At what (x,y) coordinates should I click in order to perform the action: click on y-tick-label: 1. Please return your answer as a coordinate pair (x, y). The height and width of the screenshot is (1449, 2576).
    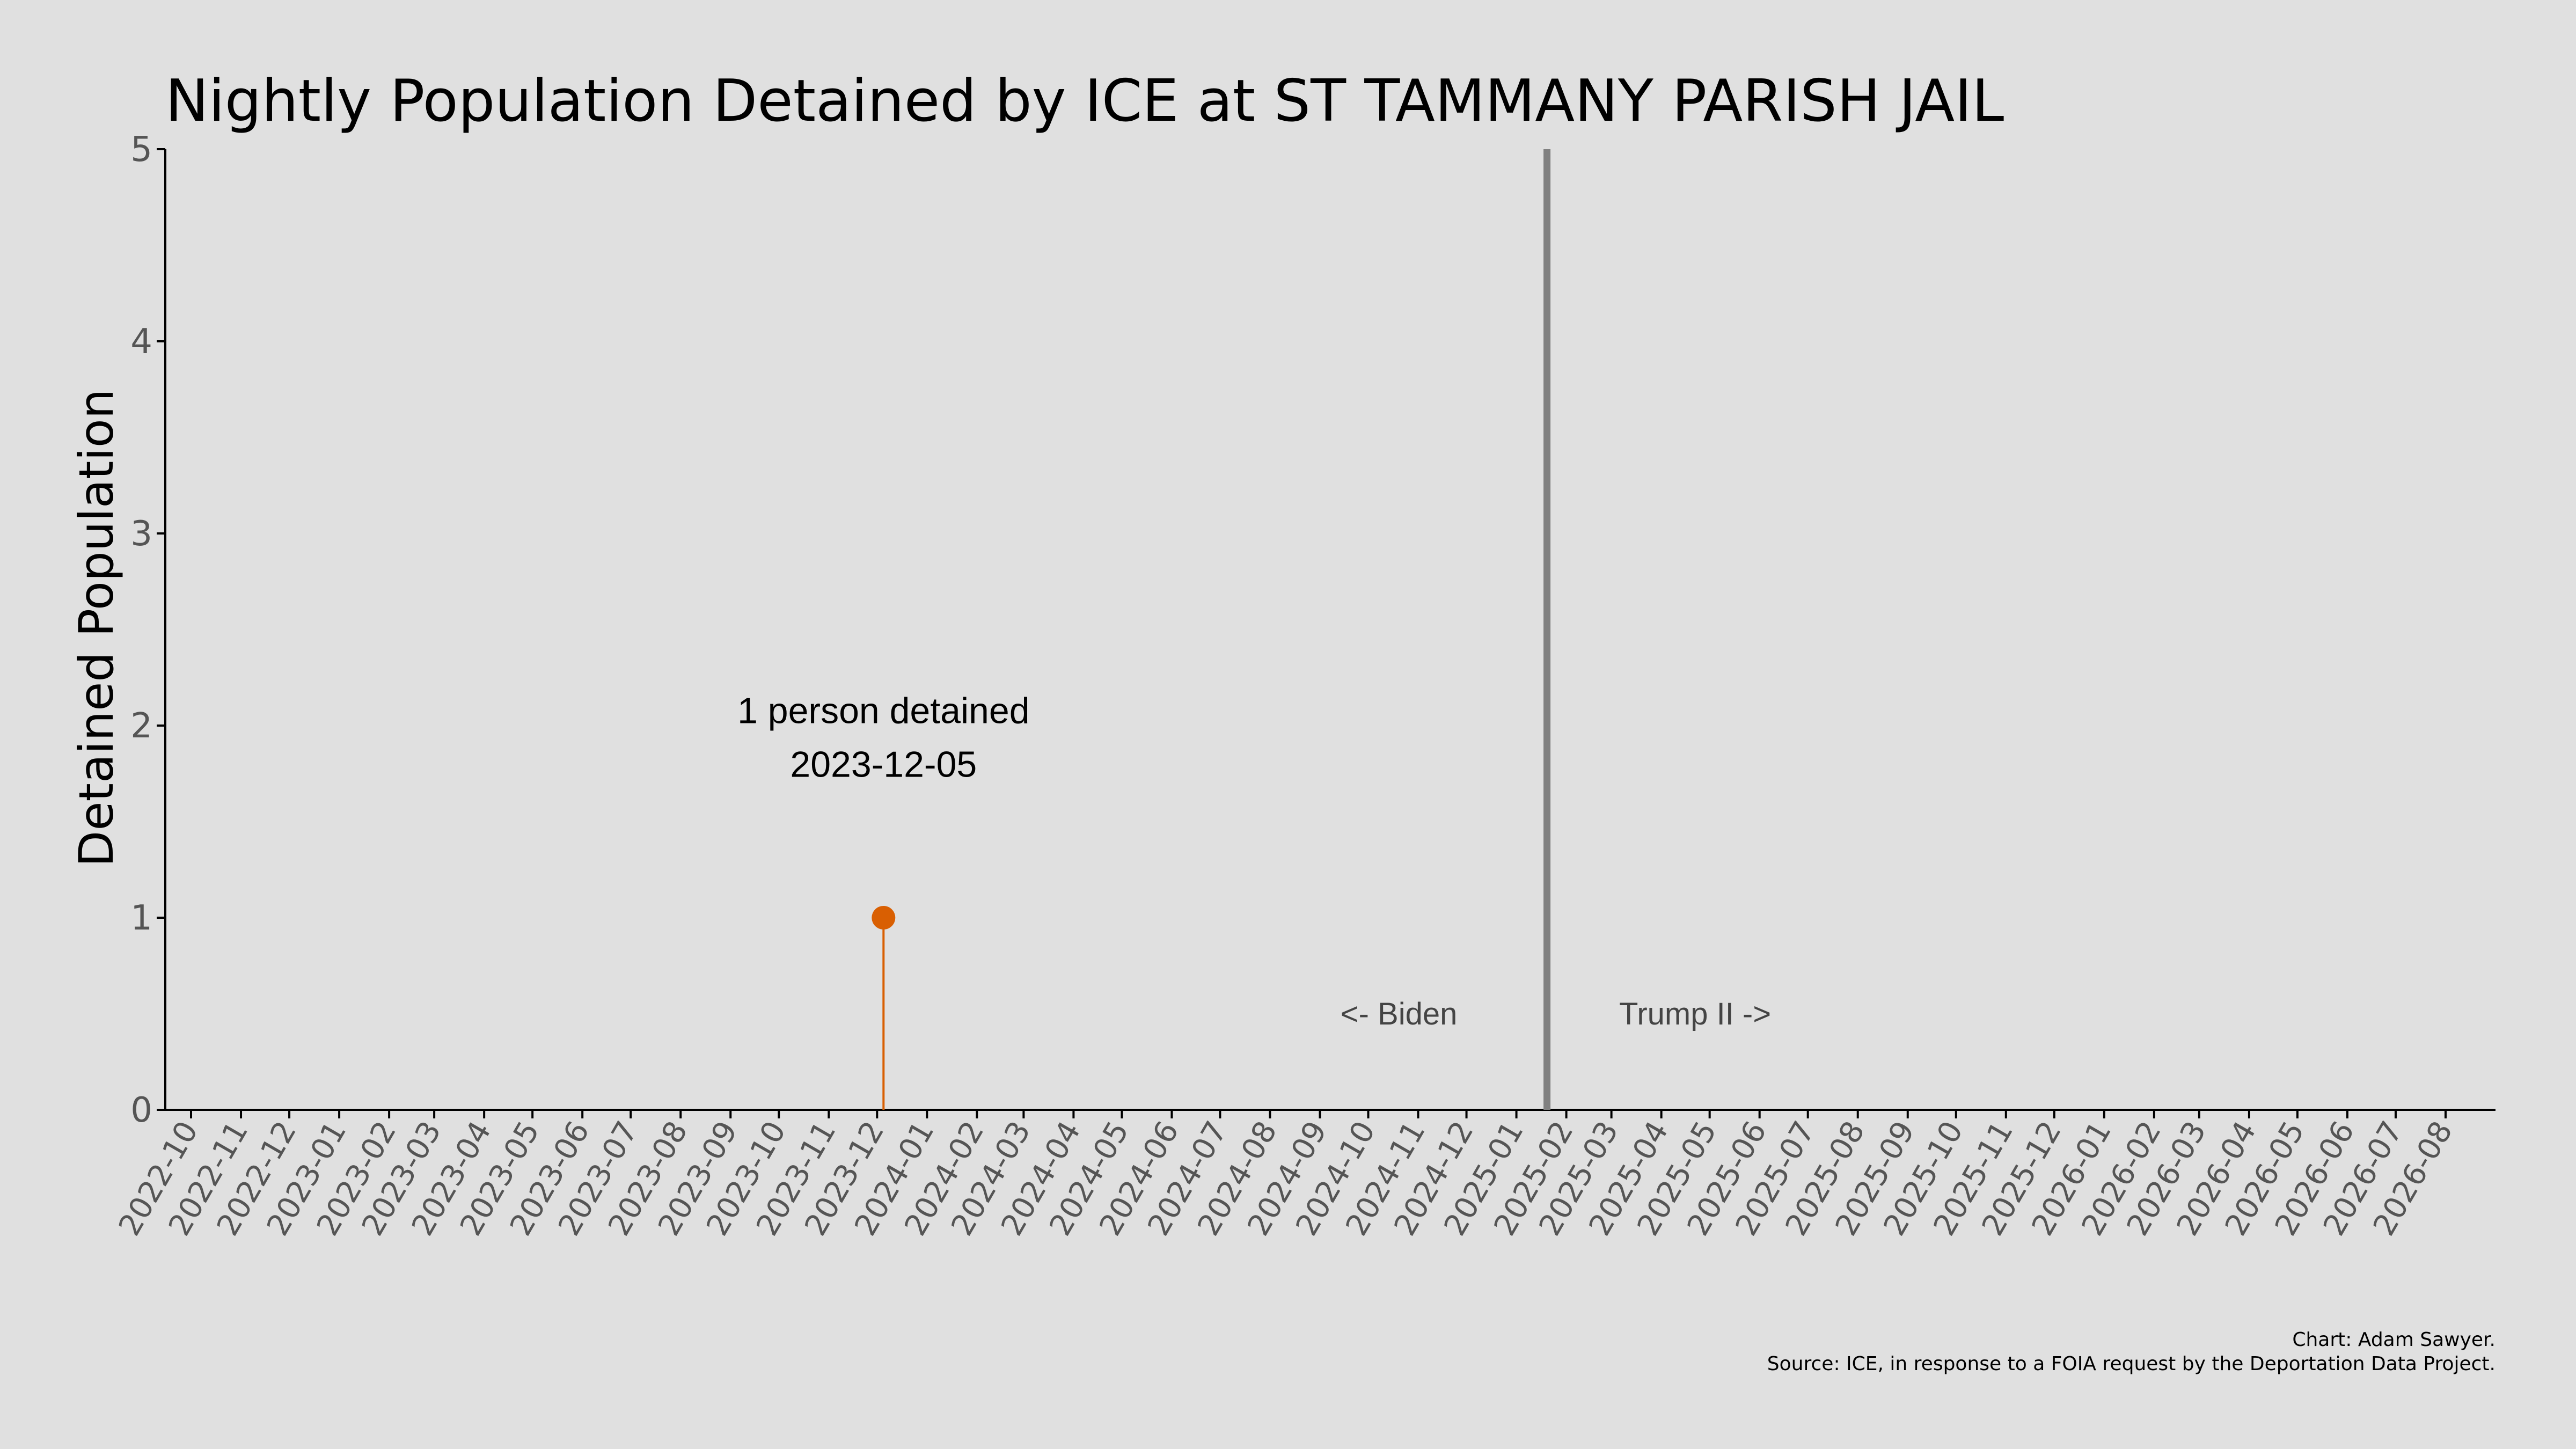
    Looking at the image, I should click on (141, 918).